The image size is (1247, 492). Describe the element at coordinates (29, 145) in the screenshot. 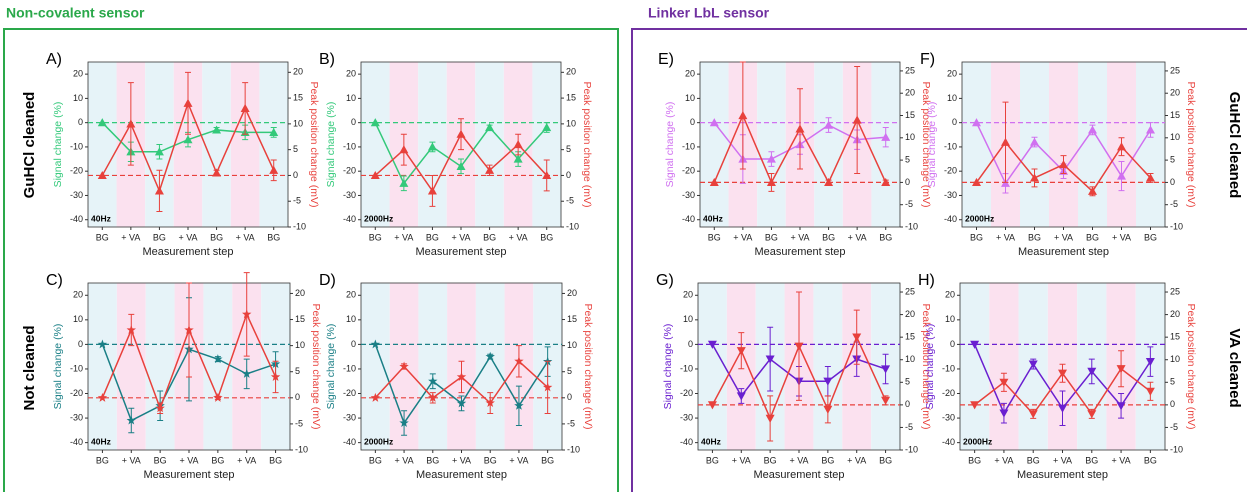

I see `row-label: GuHCl cleaned` at that location.